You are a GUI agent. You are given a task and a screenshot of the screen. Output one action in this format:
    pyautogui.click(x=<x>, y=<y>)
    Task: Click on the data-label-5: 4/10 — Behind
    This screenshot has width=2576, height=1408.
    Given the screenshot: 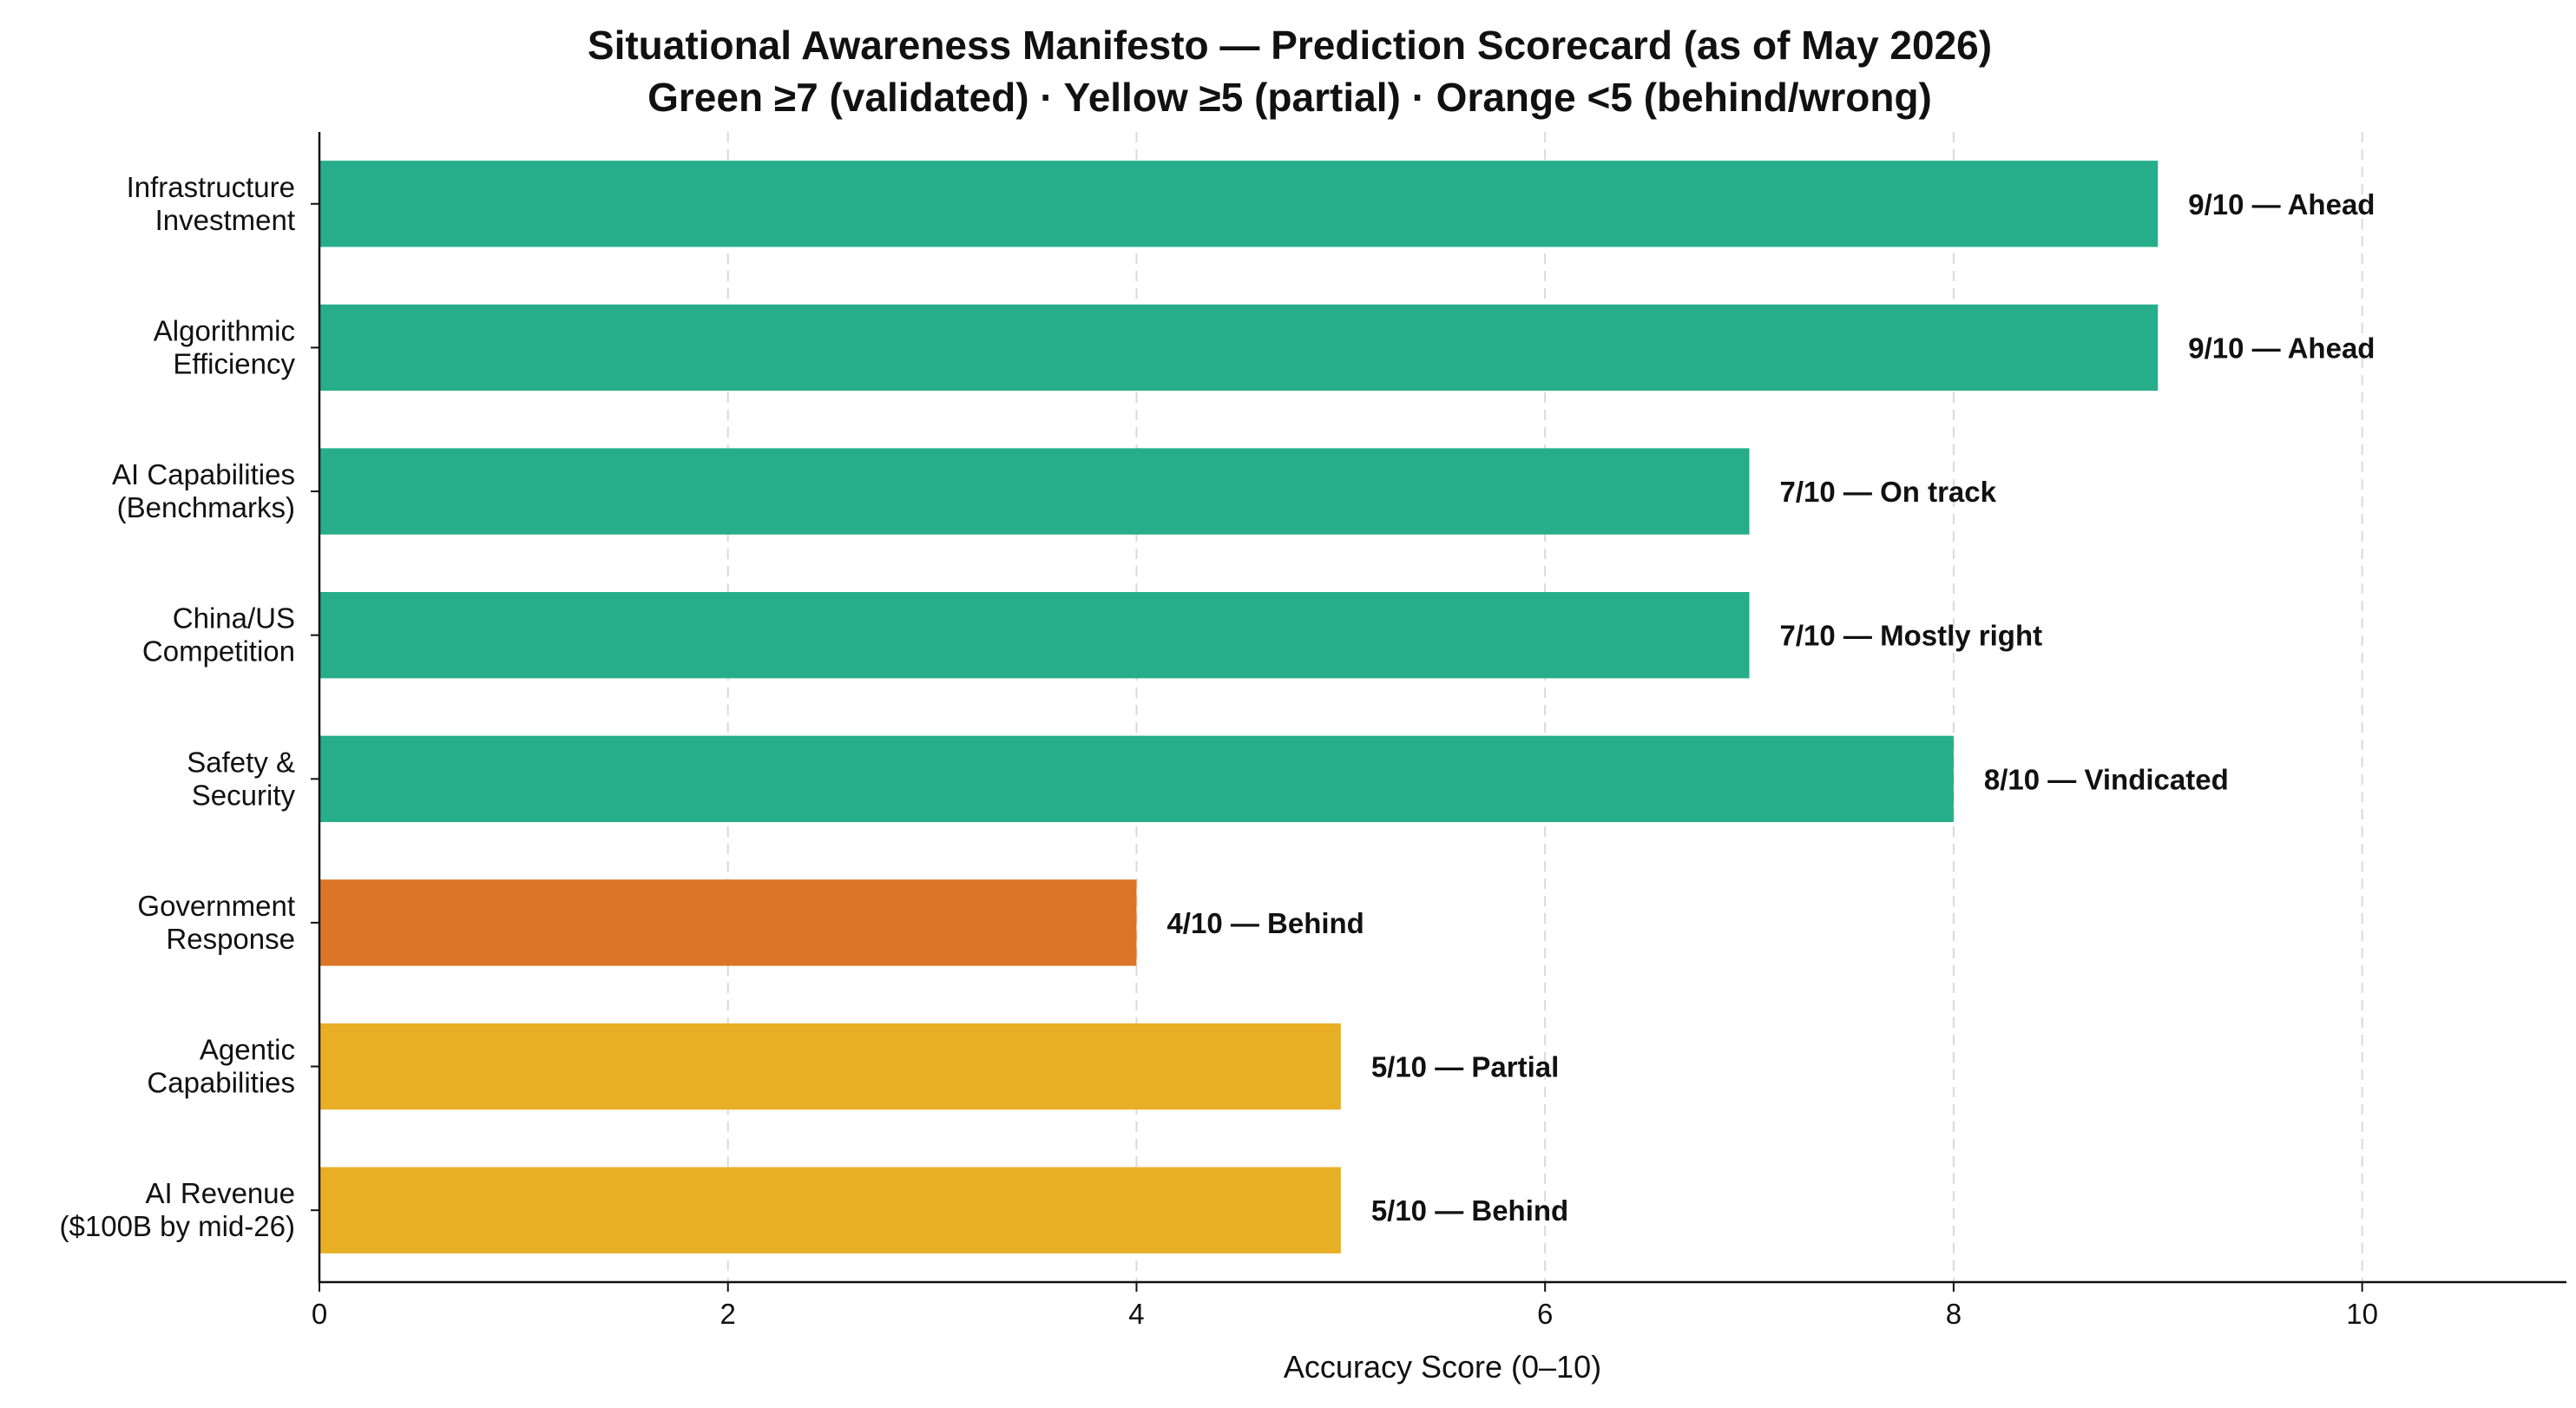 What is the action you would take?
    pyautogui.click(x=1265, y=923)
    